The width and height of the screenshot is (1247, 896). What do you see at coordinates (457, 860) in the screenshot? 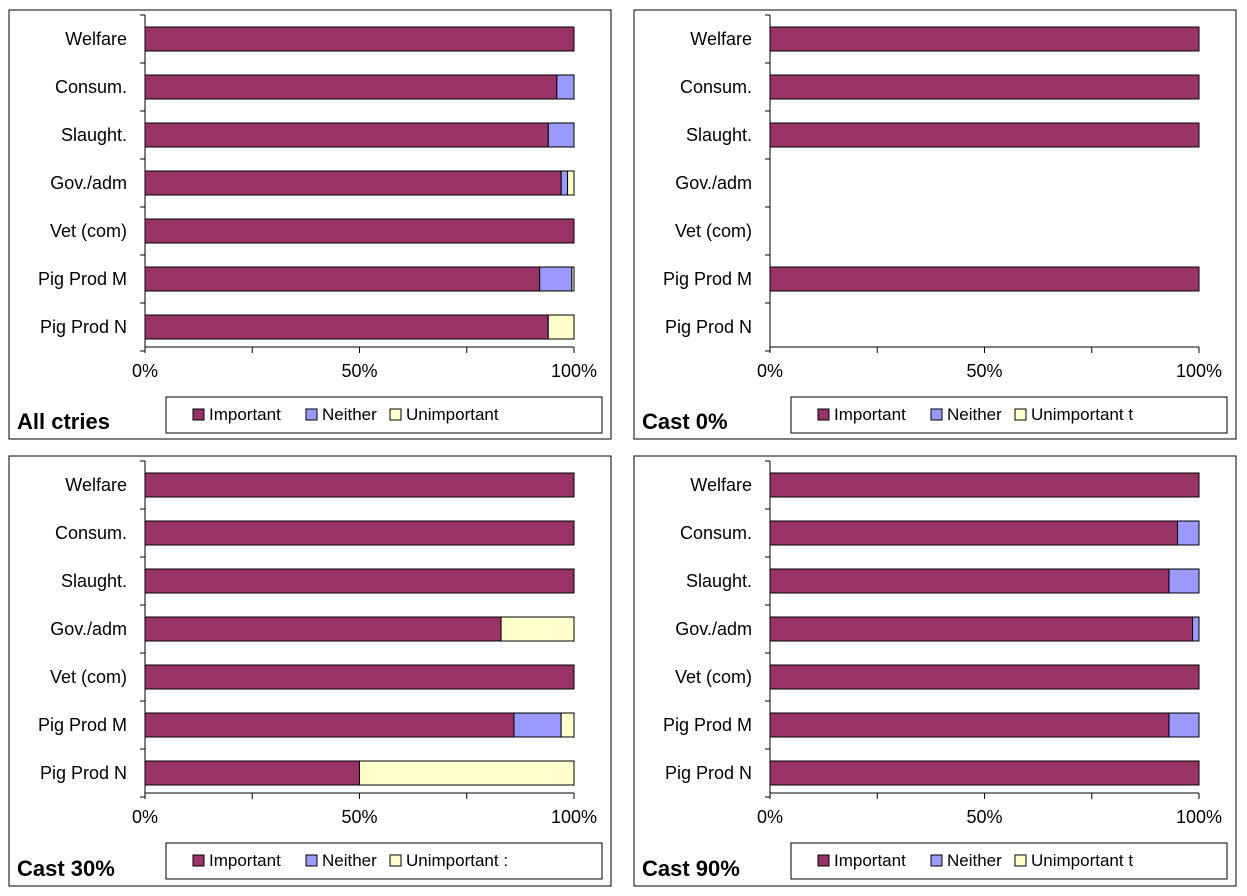
I see `legend-label-unimportant: Unimportant :` at bounding box center [457, 860].